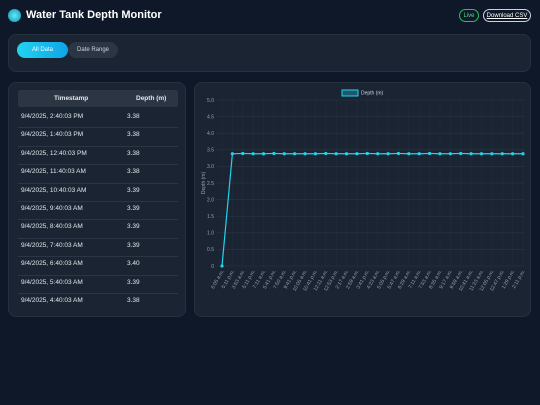  What do you see at coordinates (507, 15) in the screenshot?
I see `download-button: Download CSV` at bounding box center [507, 15].